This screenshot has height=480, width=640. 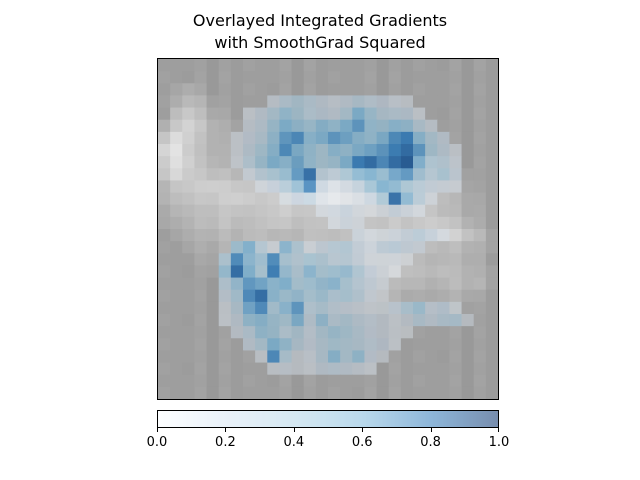 What do you see at coordinates (499, 442) in the screenshot?
I see `colorbar-tick-label: 1.0` at bounding box center [499, 442].